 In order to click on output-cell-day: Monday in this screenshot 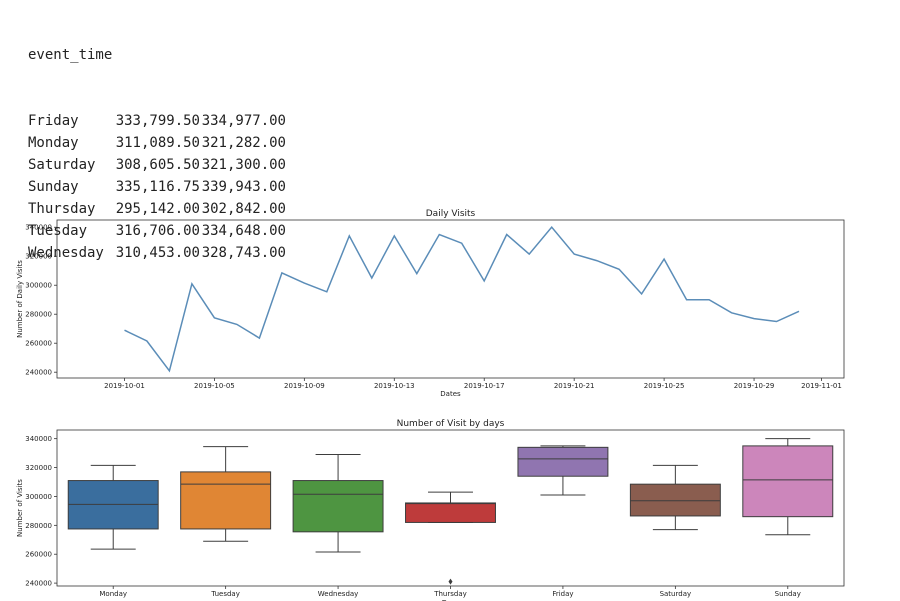, I will do `click(53, 143)`.